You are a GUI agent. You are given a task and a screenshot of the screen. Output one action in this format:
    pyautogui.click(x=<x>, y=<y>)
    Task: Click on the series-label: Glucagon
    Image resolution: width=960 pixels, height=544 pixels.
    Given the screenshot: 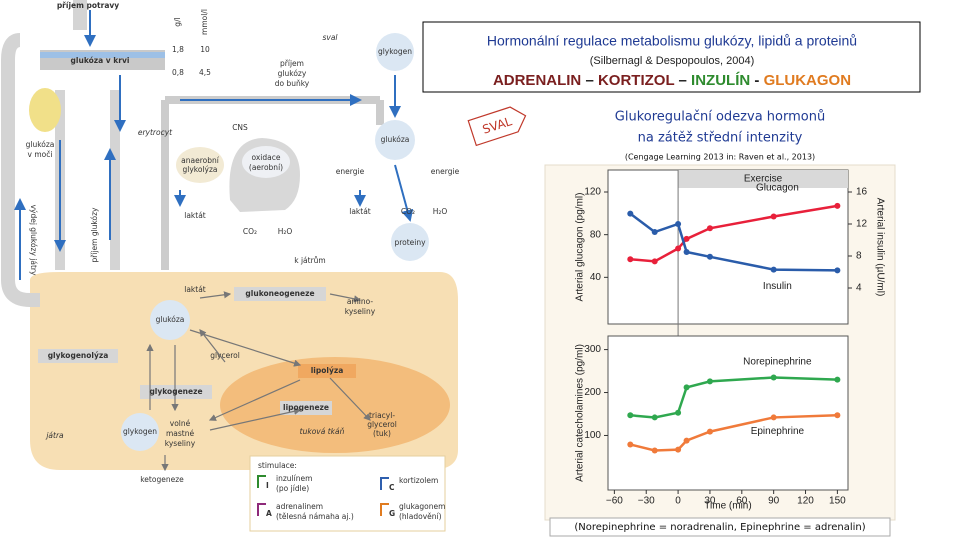 What is the action you would take?
    pyautogui.click(x=777, y=188)
    